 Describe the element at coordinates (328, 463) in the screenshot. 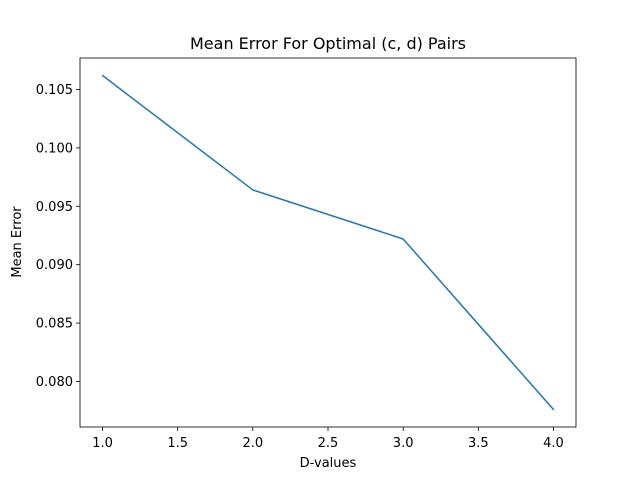

I see `x-axis-label: D-values` at that location.